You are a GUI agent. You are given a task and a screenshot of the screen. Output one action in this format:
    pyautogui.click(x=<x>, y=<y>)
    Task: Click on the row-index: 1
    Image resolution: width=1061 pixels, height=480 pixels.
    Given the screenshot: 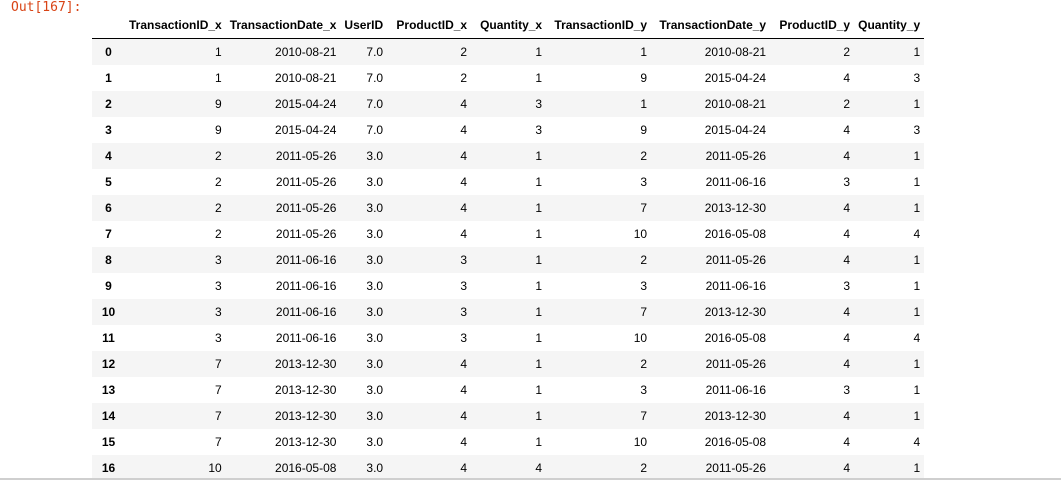 What is the action you would take?
    pyautogui.click(x=108, y=78)
    